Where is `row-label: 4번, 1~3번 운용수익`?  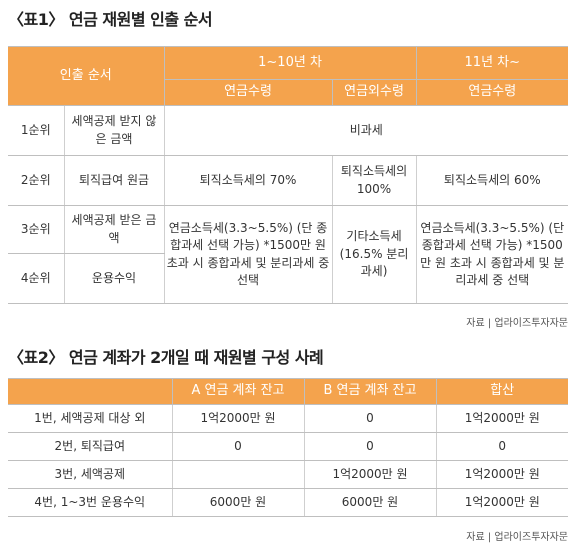
row-label: 4번, 1~3번 운용수익 is located at coordinates (90, 502).